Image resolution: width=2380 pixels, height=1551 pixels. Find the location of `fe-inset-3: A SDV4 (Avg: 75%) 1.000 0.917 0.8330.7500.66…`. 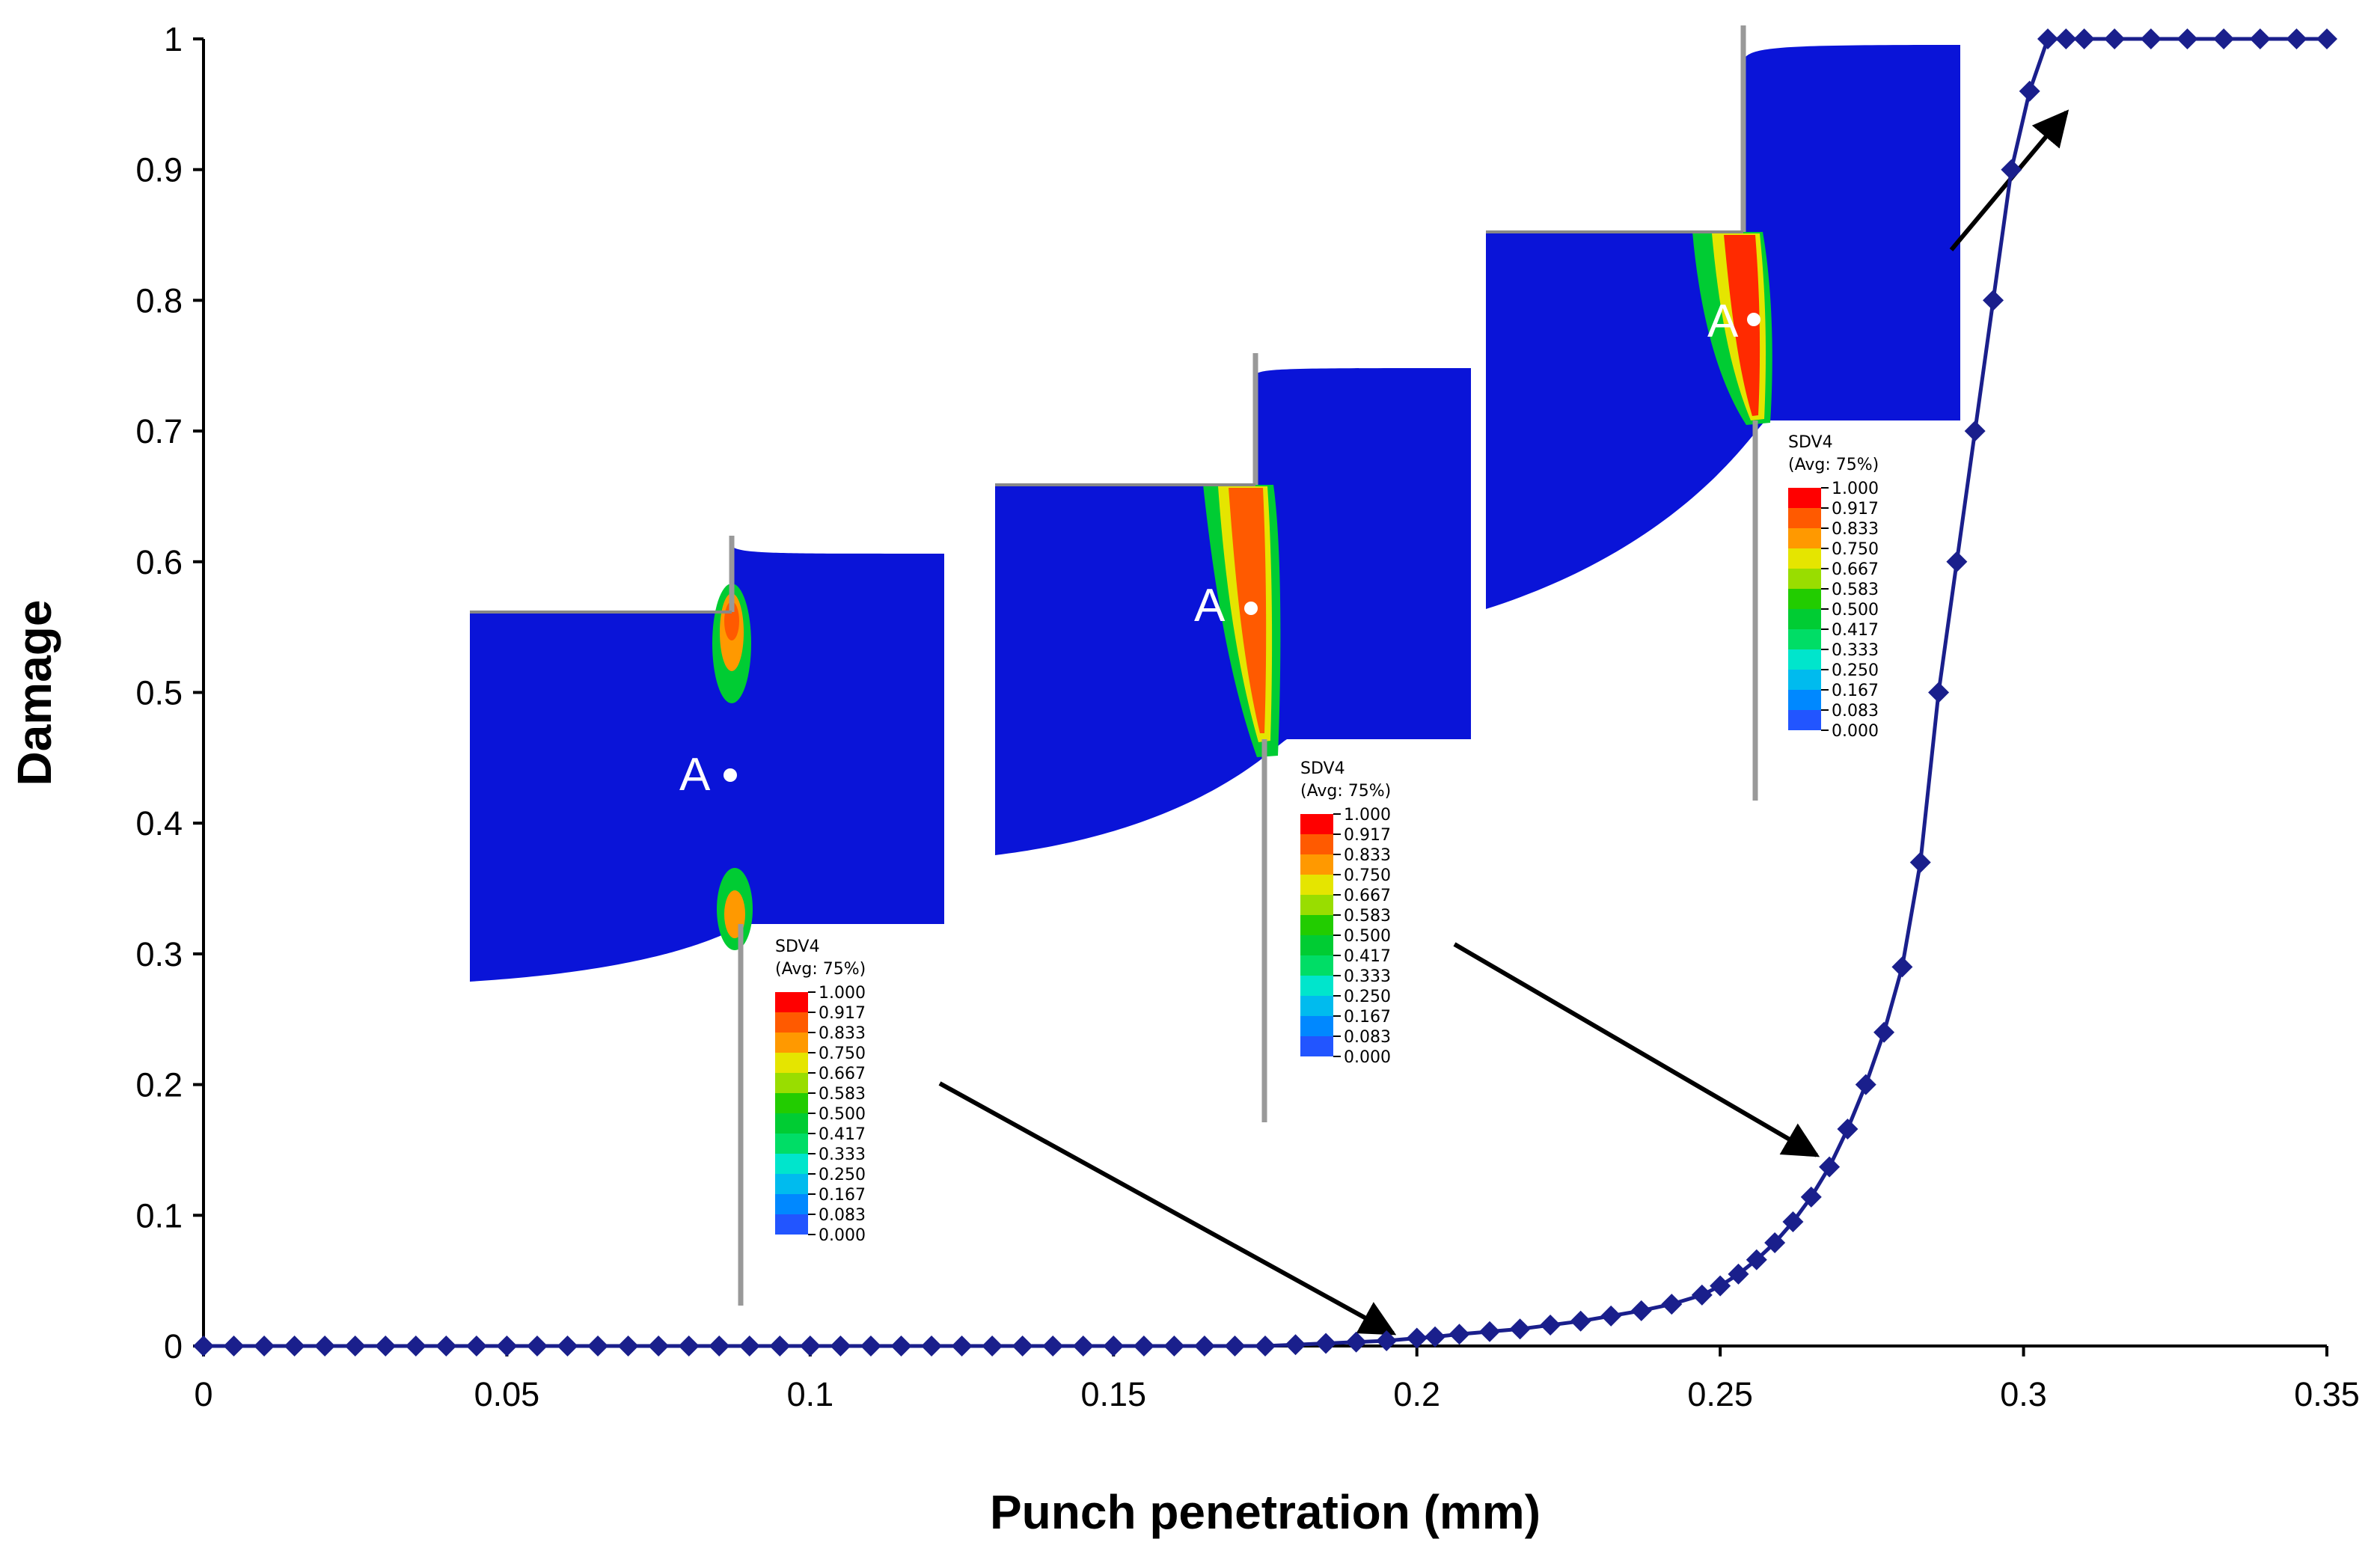

fe-inset-3: A SDV4 (Avg: 75%) 1.000 0.917 0.8330.7500.66… is located at coordinates (1723, 413).